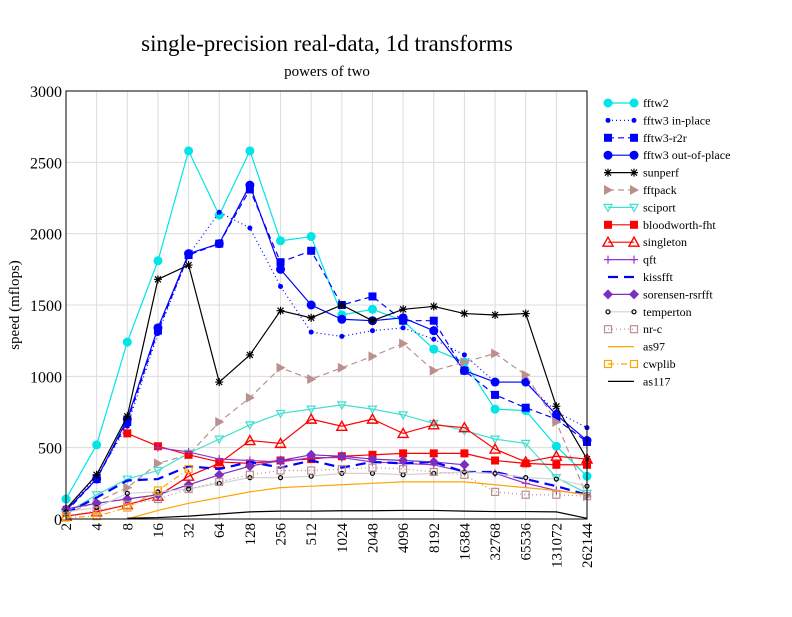  Describe the element at coordinates (465, 542) in the screenshot. I see `x-tick-label: 16384` at that location.